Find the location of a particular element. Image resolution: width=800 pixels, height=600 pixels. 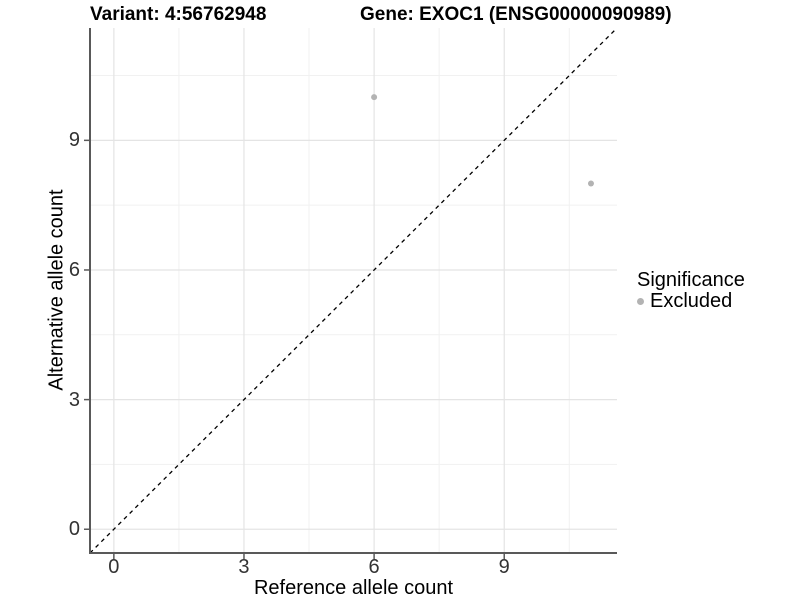

y-axis-title: Alternative allele count is located at coordinates (56, 290).